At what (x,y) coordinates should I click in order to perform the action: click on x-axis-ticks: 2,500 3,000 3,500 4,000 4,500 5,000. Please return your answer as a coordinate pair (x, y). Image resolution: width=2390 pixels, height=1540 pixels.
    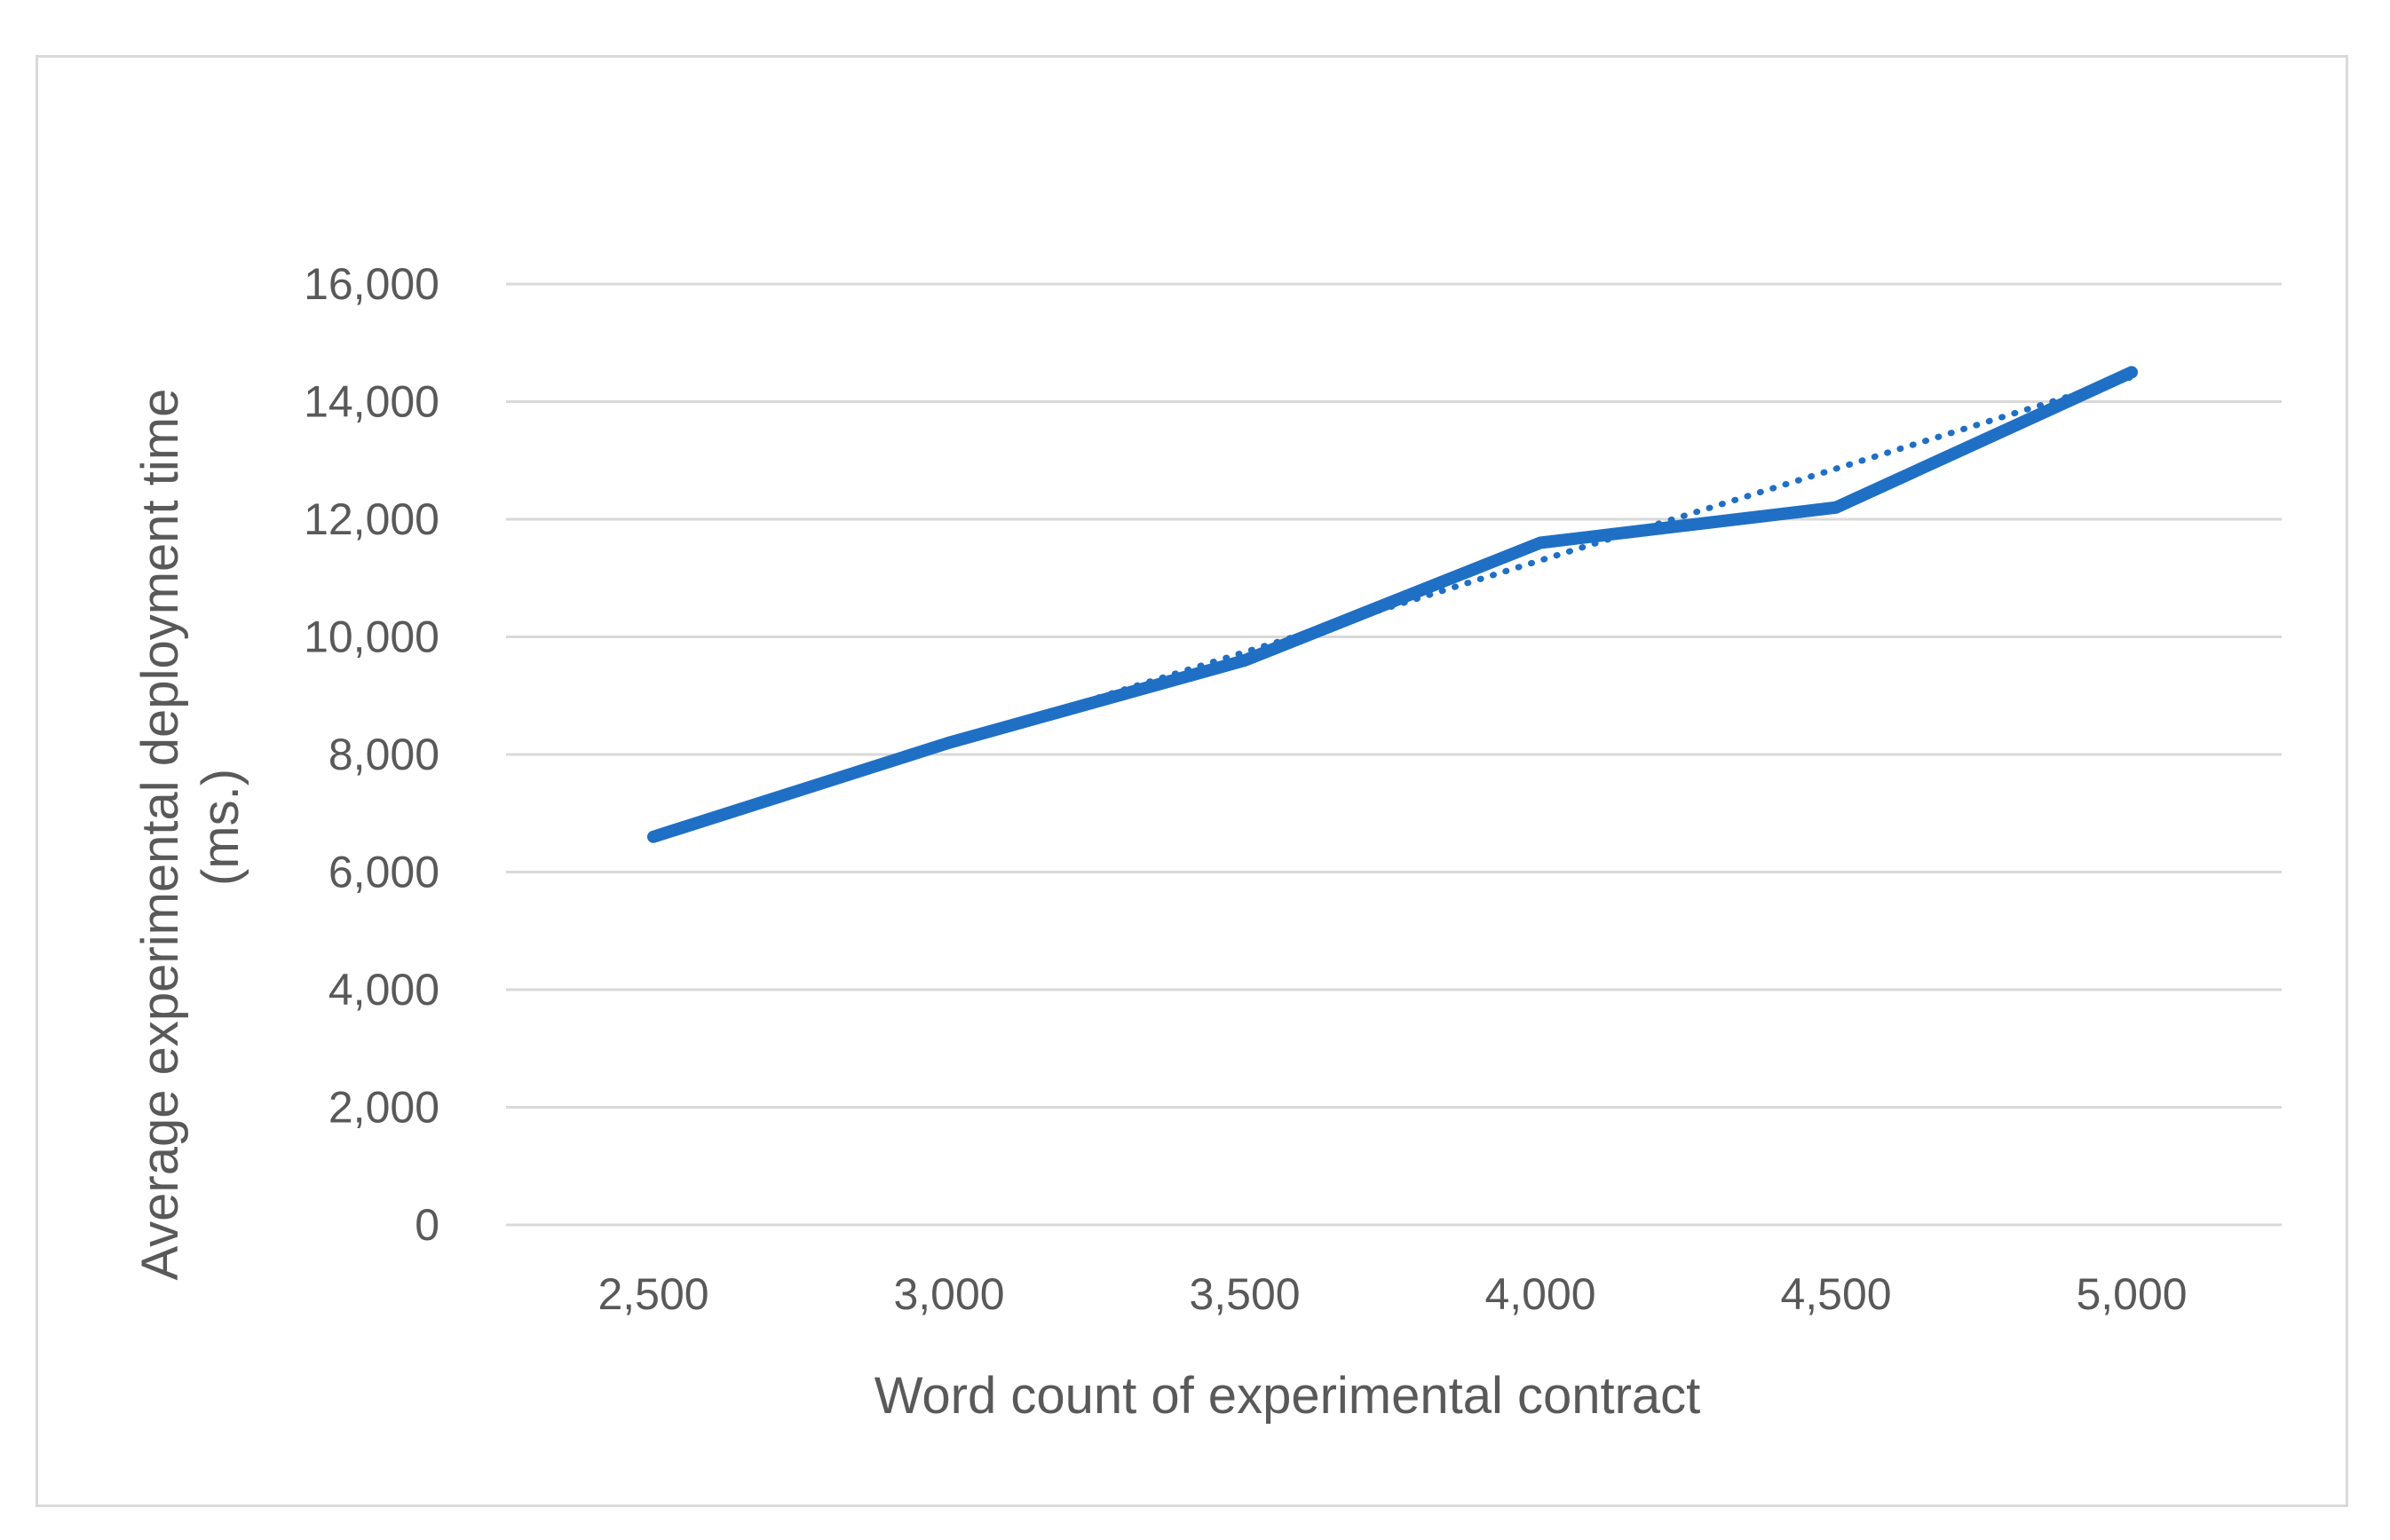
    Looking at the image, I should click on (1392, 1294).